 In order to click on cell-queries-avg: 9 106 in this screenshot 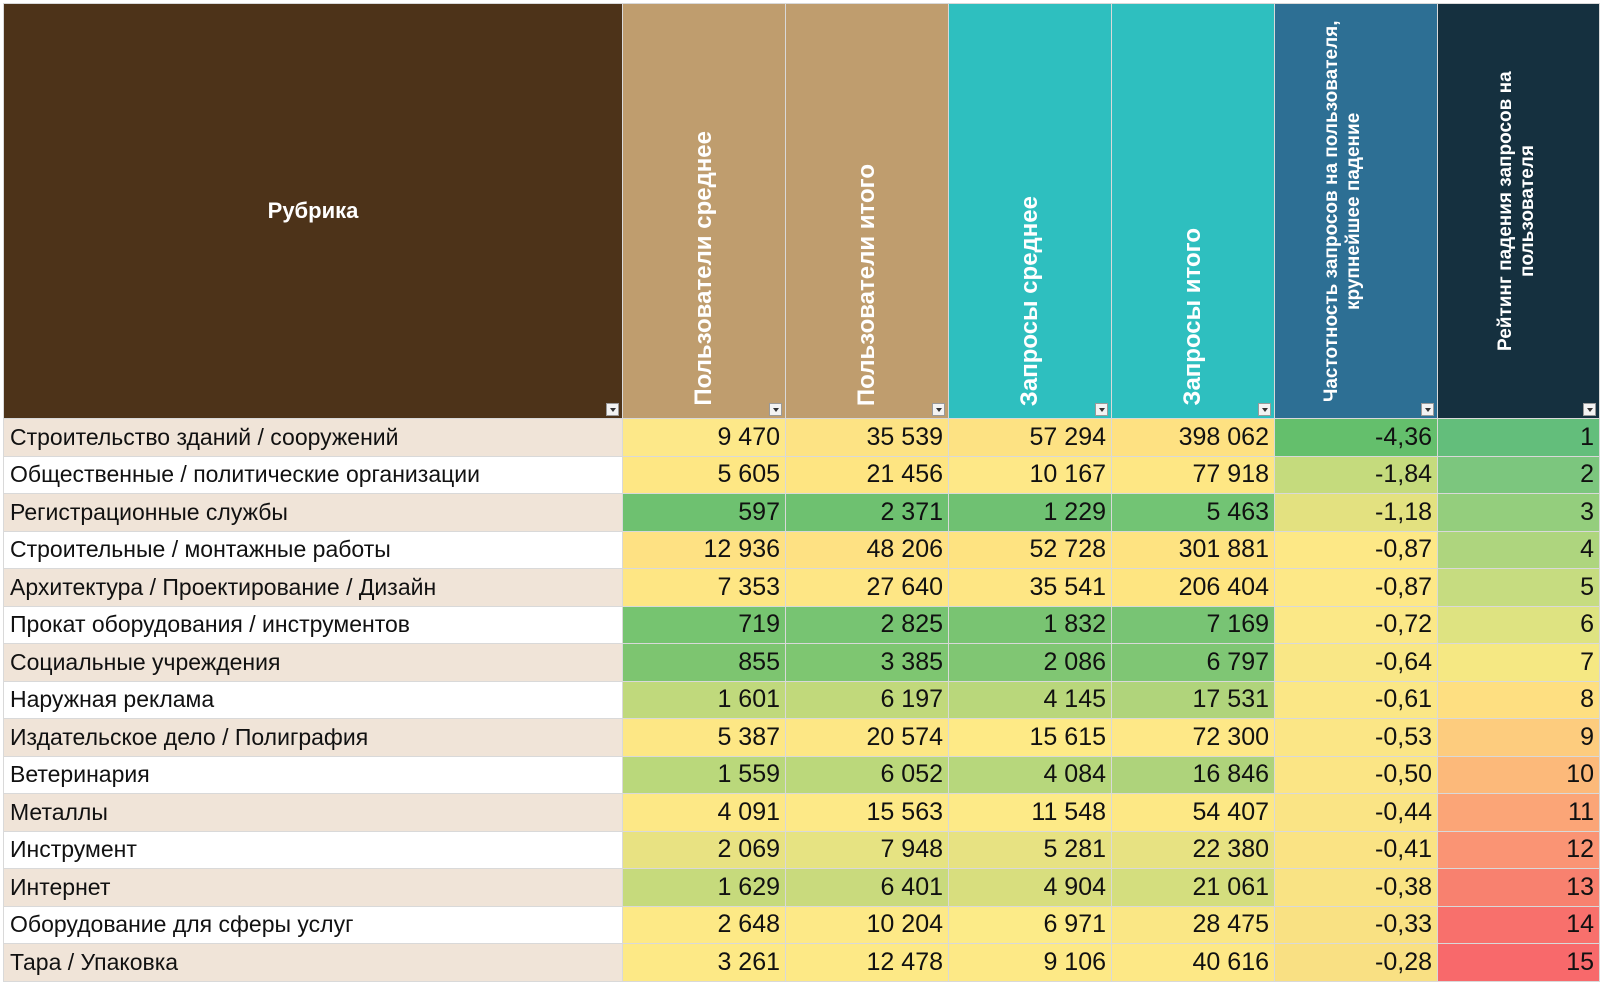, I will do `click(1030, 962)`.